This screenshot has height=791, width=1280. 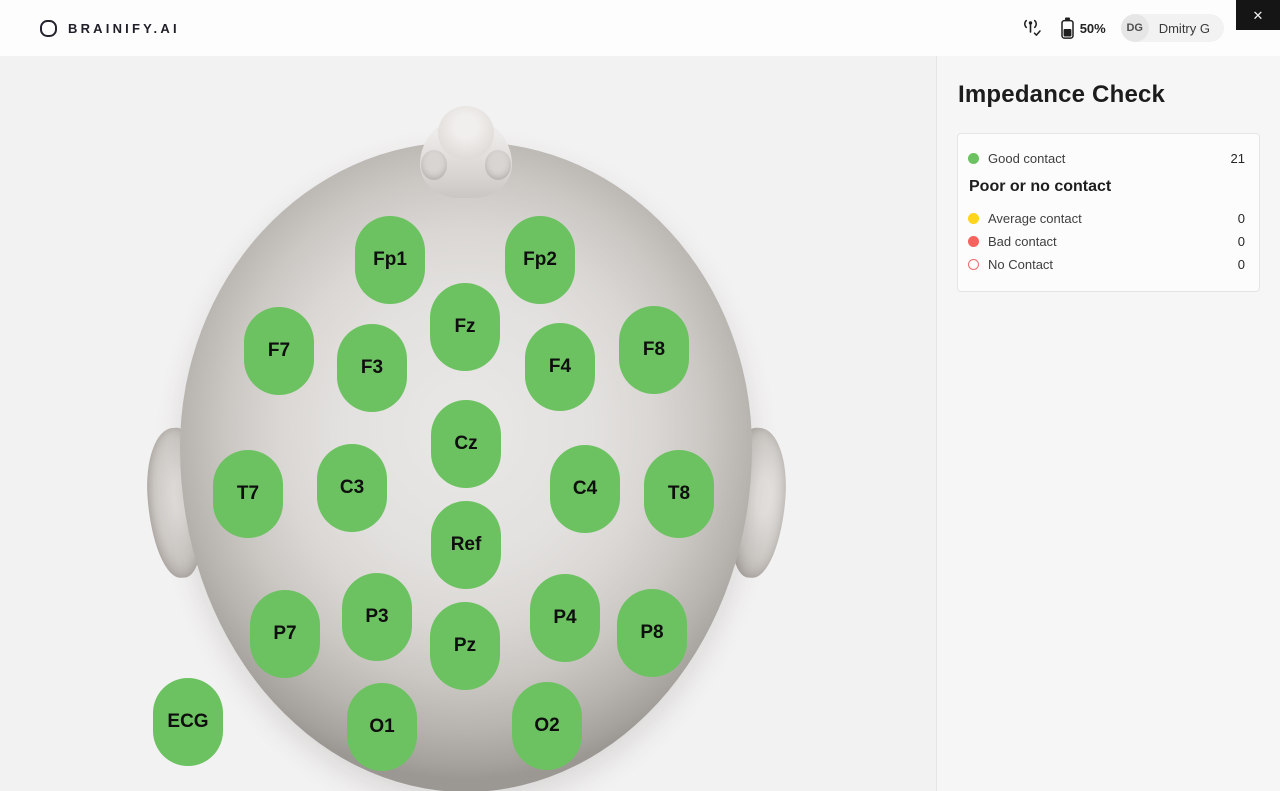 I want to click on signal-check-icon, so click(x=1032, y=27).